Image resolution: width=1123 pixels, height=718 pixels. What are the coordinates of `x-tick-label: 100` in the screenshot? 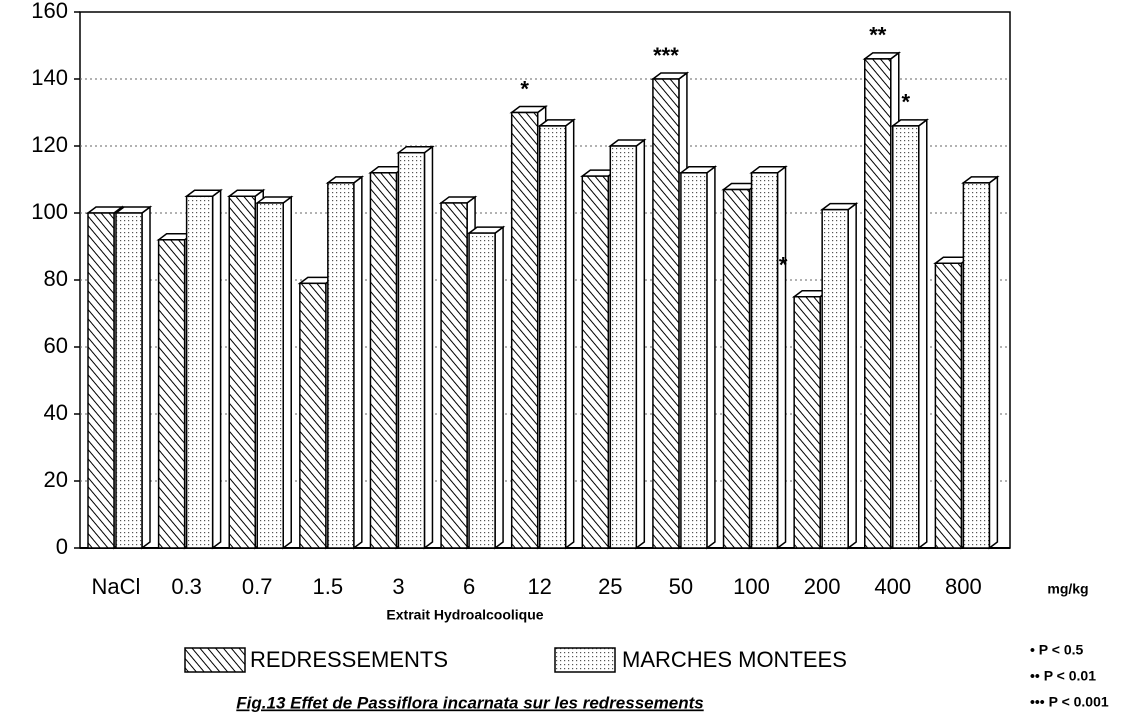 It's located at (751, 586).